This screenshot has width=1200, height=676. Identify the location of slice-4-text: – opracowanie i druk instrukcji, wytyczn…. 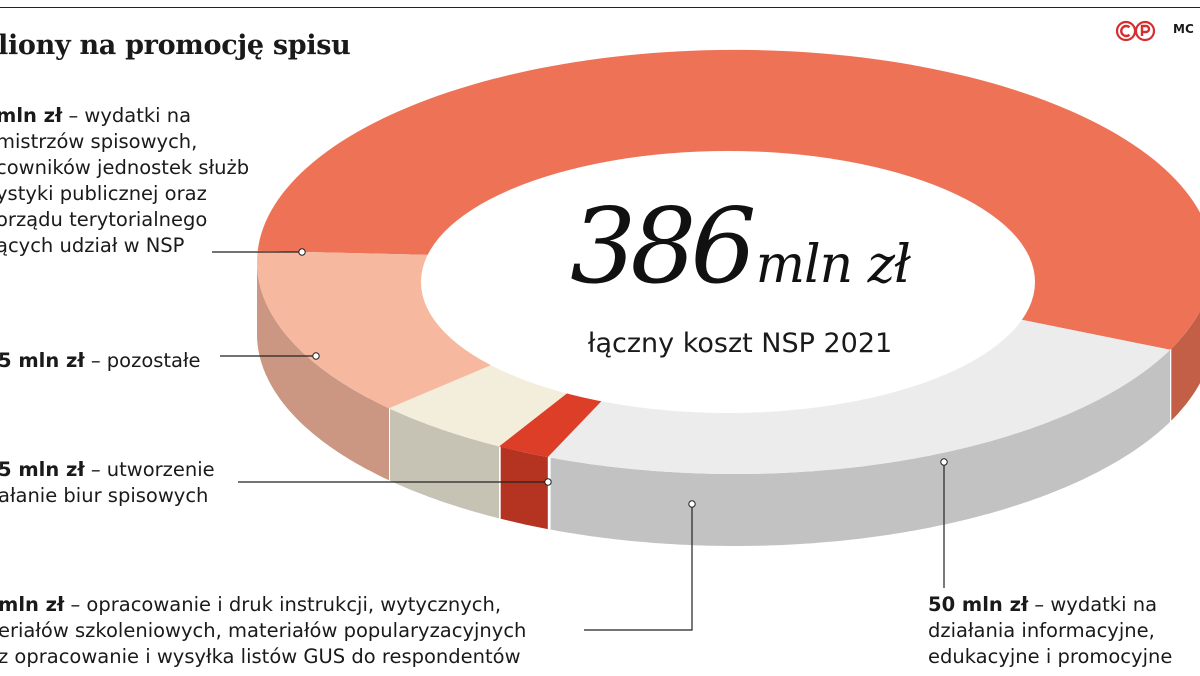
(283, 604).